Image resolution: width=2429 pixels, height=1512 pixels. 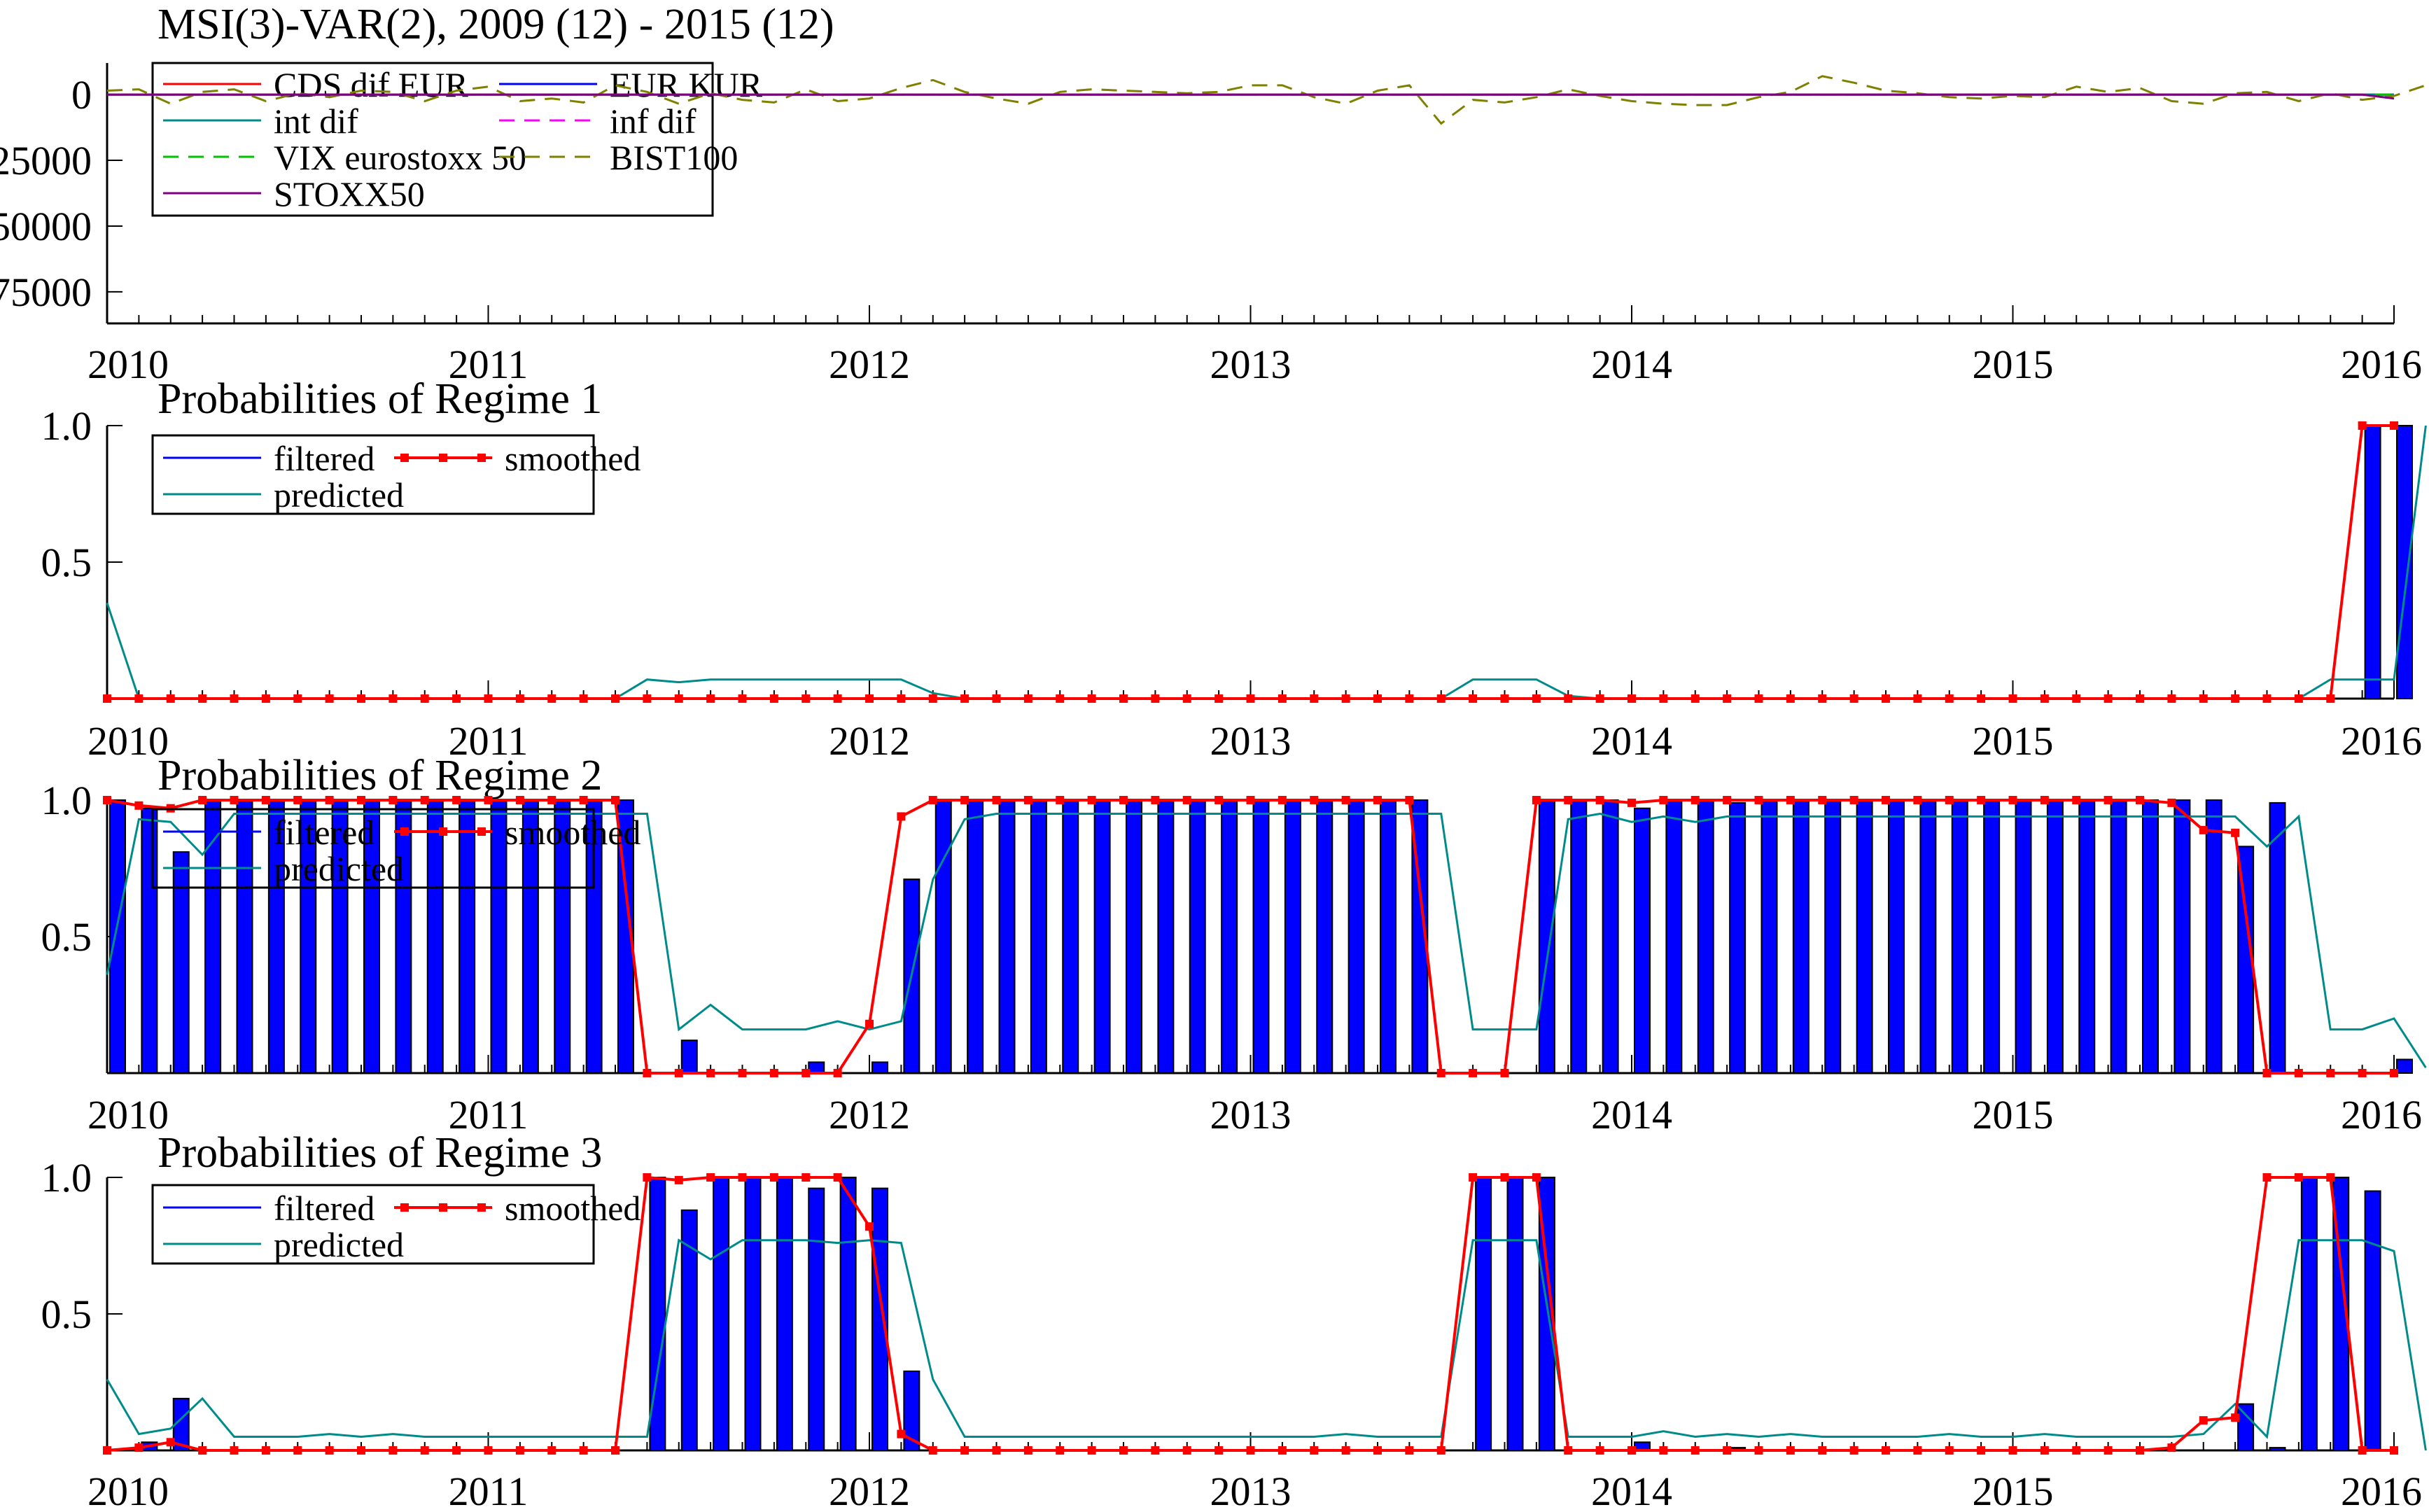 I want to click on predicted-line, so click(x=1266, y=1344).